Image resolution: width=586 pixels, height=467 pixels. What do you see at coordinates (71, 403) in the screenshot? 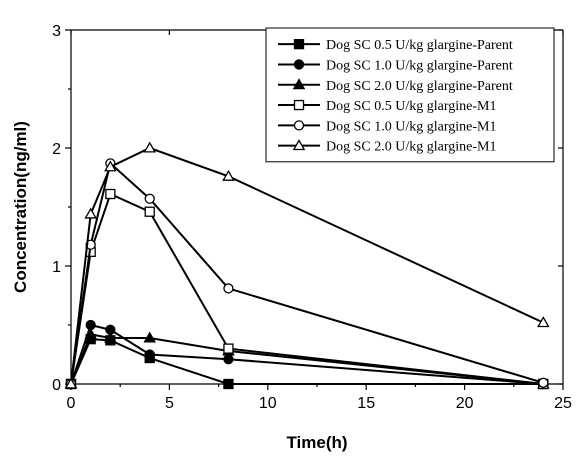
I see `x-tick-label: 0` at bounding box center [71, 403].